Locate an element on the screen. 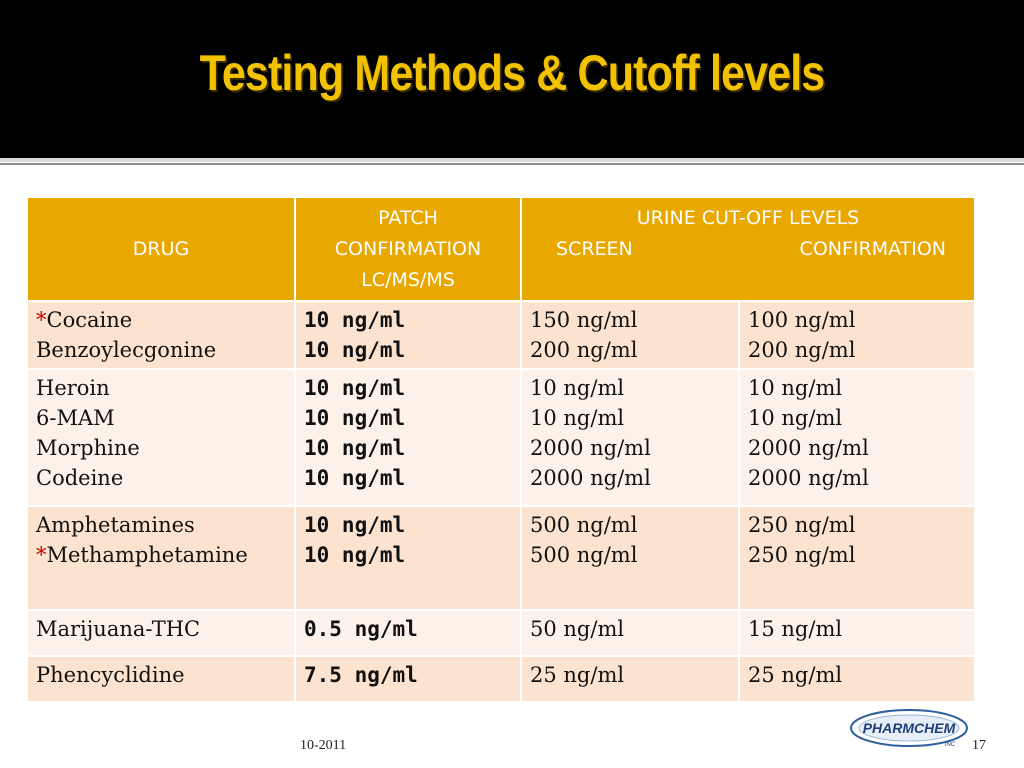 This screenshot has width=1024, height=768. drug-name: 6-MAM is located at coordinates (75, 418).